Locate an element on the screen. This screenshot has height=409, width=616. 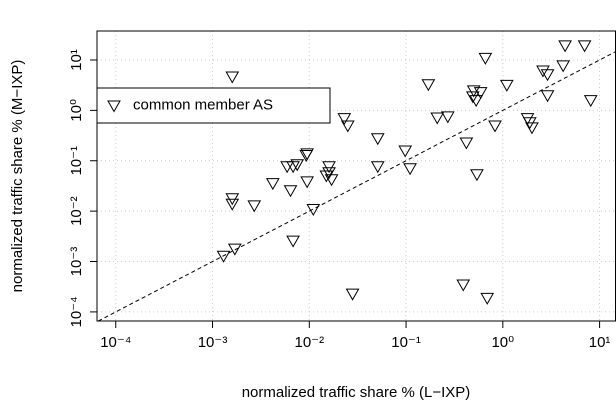
x-tick-label: 10⁻³ is located at coordinates (213, 342).